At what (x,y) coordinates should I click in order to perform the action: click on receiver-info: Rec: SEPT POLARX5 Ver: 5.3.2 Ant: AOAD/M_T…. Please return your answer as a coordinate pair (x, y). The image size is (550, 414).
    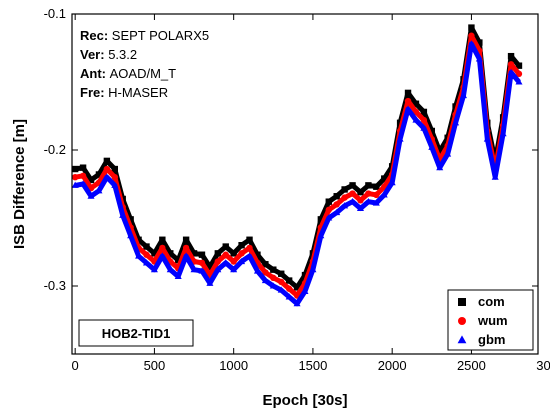
    Looking at the image, I should click on (144, 64).